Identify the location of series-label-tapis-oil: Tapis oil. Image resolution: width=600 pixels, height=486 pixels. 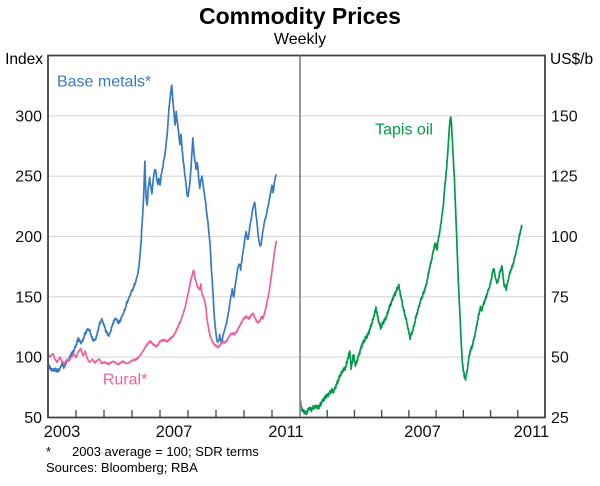
(404, 130).